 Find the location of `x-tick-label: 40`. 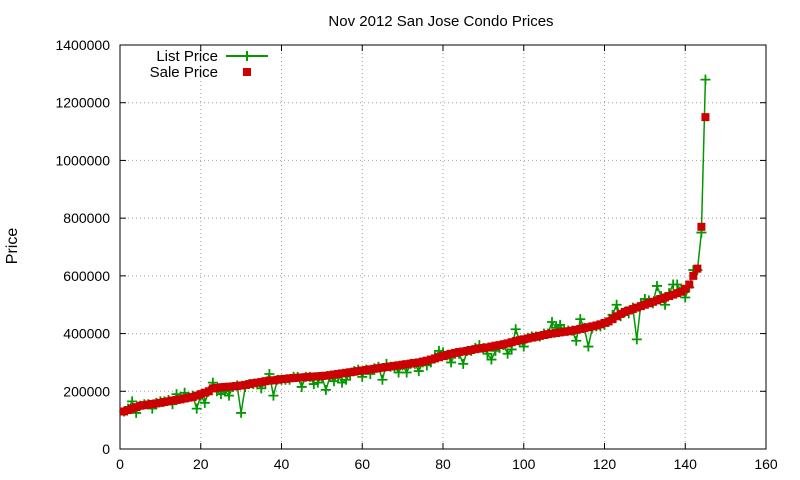

x-tick-label: 40 is located at coordinates (282, 464).